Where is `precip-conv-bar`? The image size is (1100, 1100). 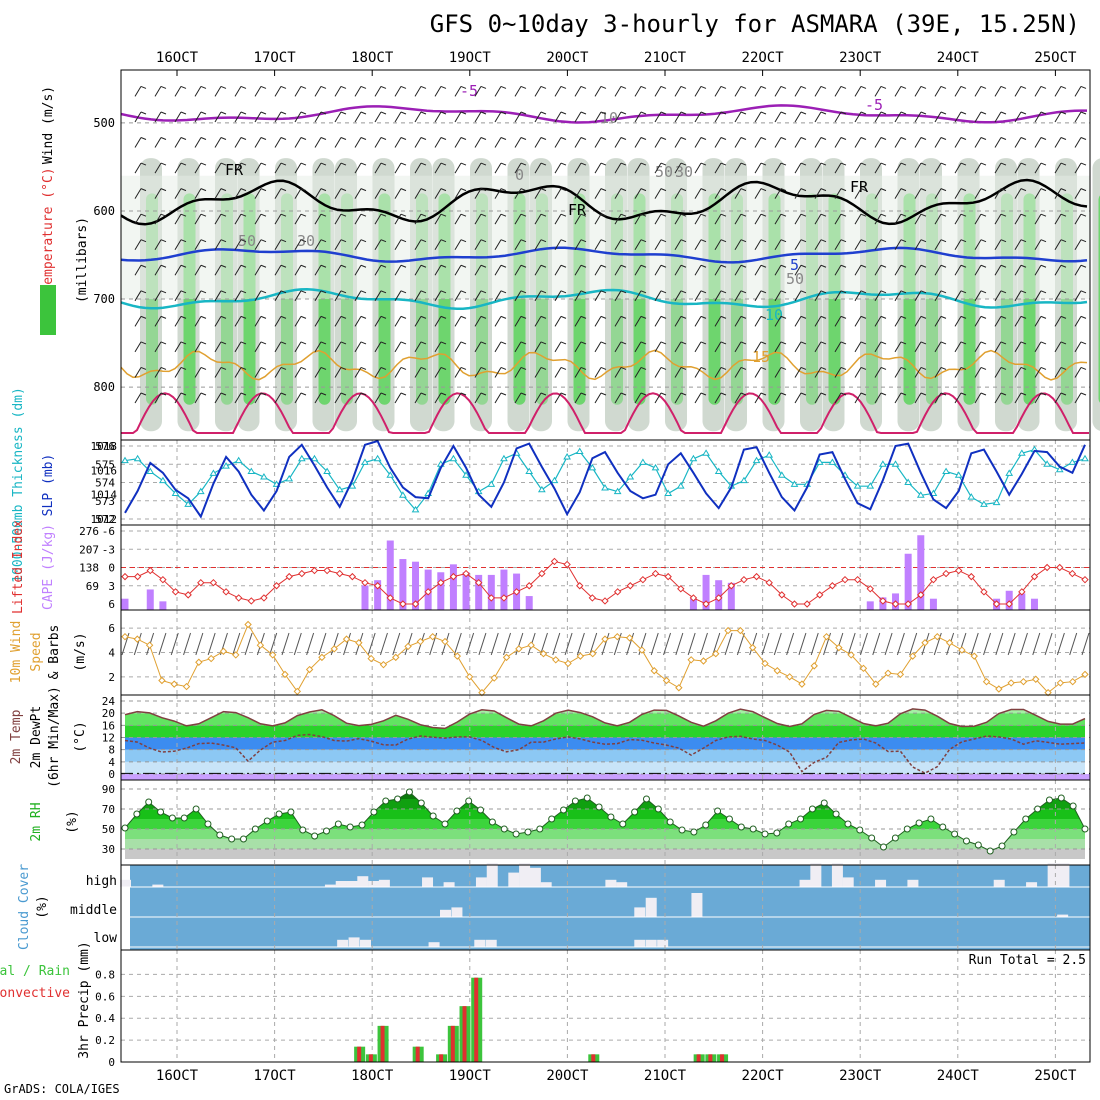
precip-conv-bar is located at coordinates (359, 1054).